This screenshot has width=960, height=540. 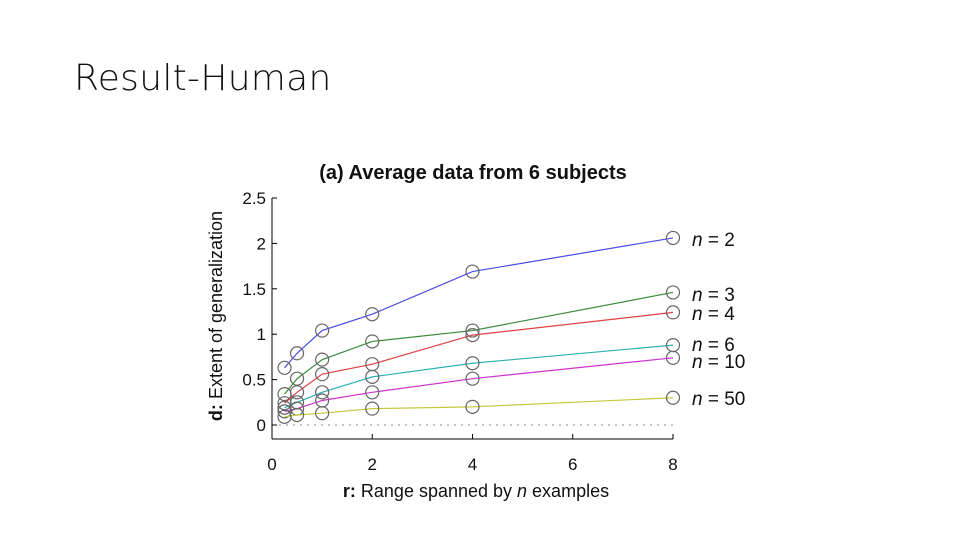 What do you see at coordinates (261, 425) in the screenshot?
I see `y-tick-label: 0` at bounding box center [261, 425].